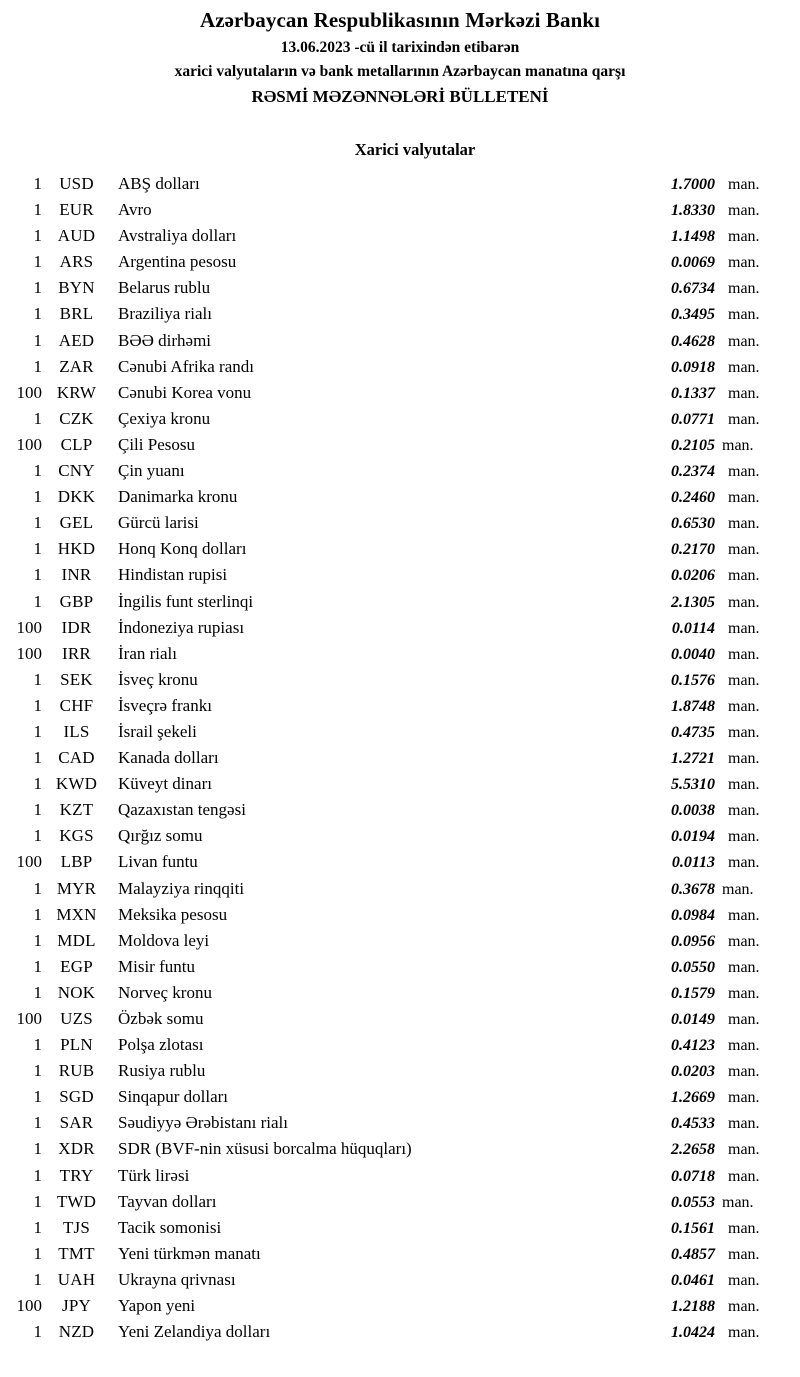 The height and width of the screenshot is (1377, 800). Describe the element at coordinates (165, 314) in the screenshot. I see `currency-name: Braziliya rialı` at that location.